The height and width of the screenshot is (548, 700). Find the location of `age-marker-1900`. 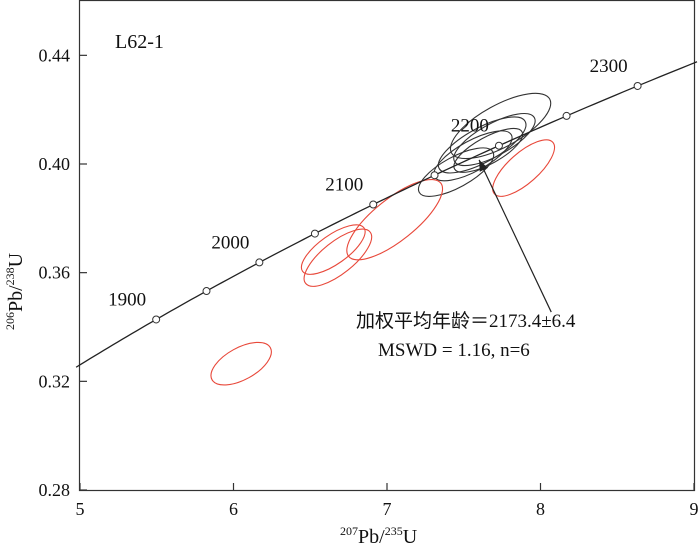

age-marker-1900 is located at coordinates (156, 319).